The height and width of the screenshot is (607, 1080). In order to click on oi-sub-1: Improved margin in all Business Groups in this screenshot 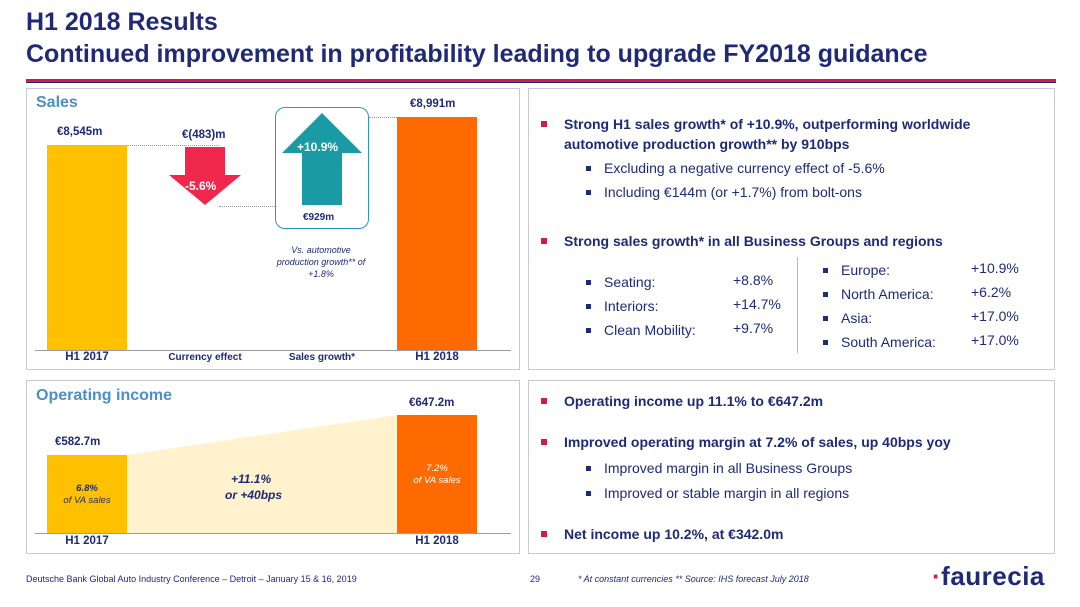, I will do `click(718, 468)`.